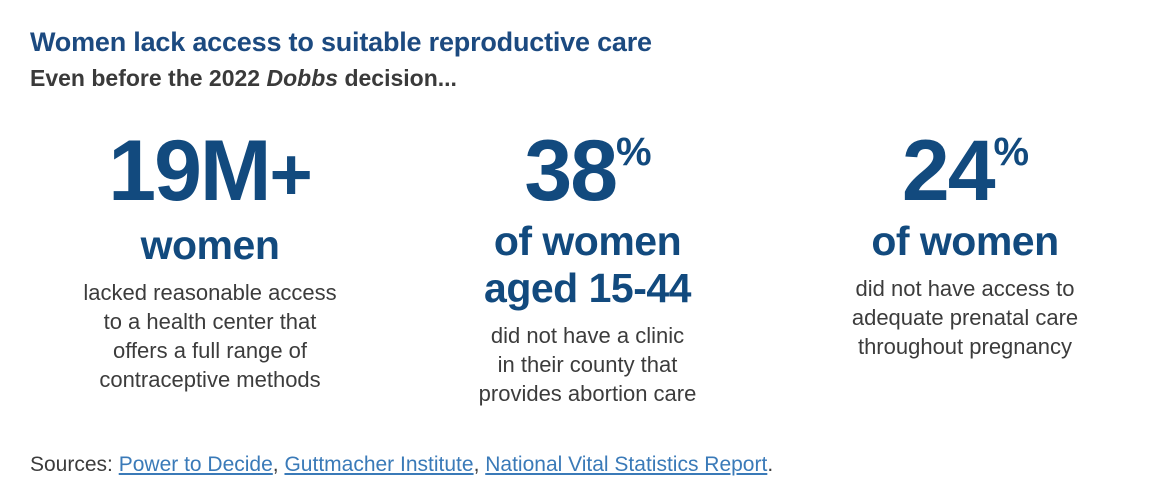 The height and width of the screenshot is (501, 1175). Describe the element at coordinates (302, 78) in the screenshot. I see `subtitle-case-name: Dobbs` at that location.